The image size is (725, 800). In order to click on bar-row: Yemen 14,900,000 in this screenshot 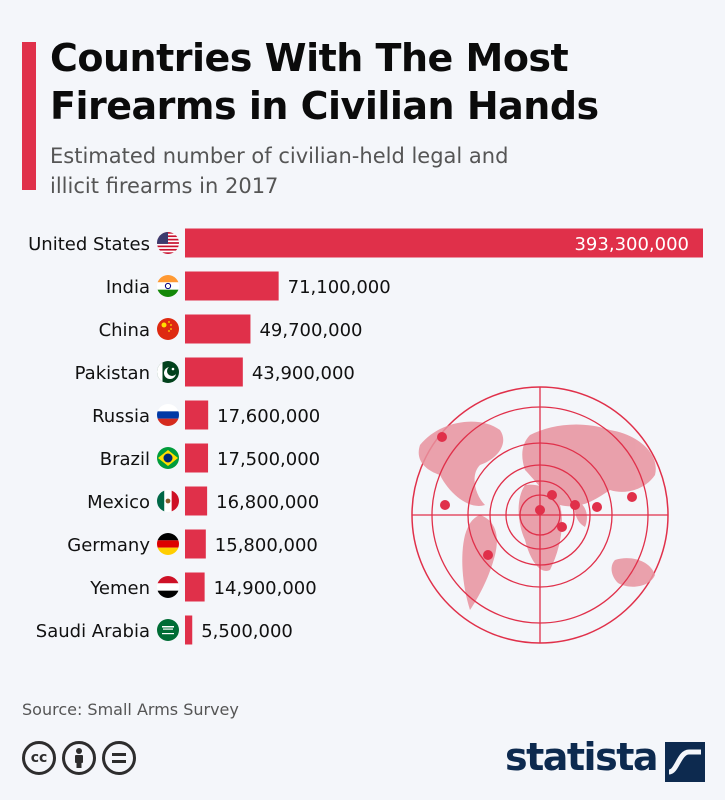, I will do `click(203, 587)`.